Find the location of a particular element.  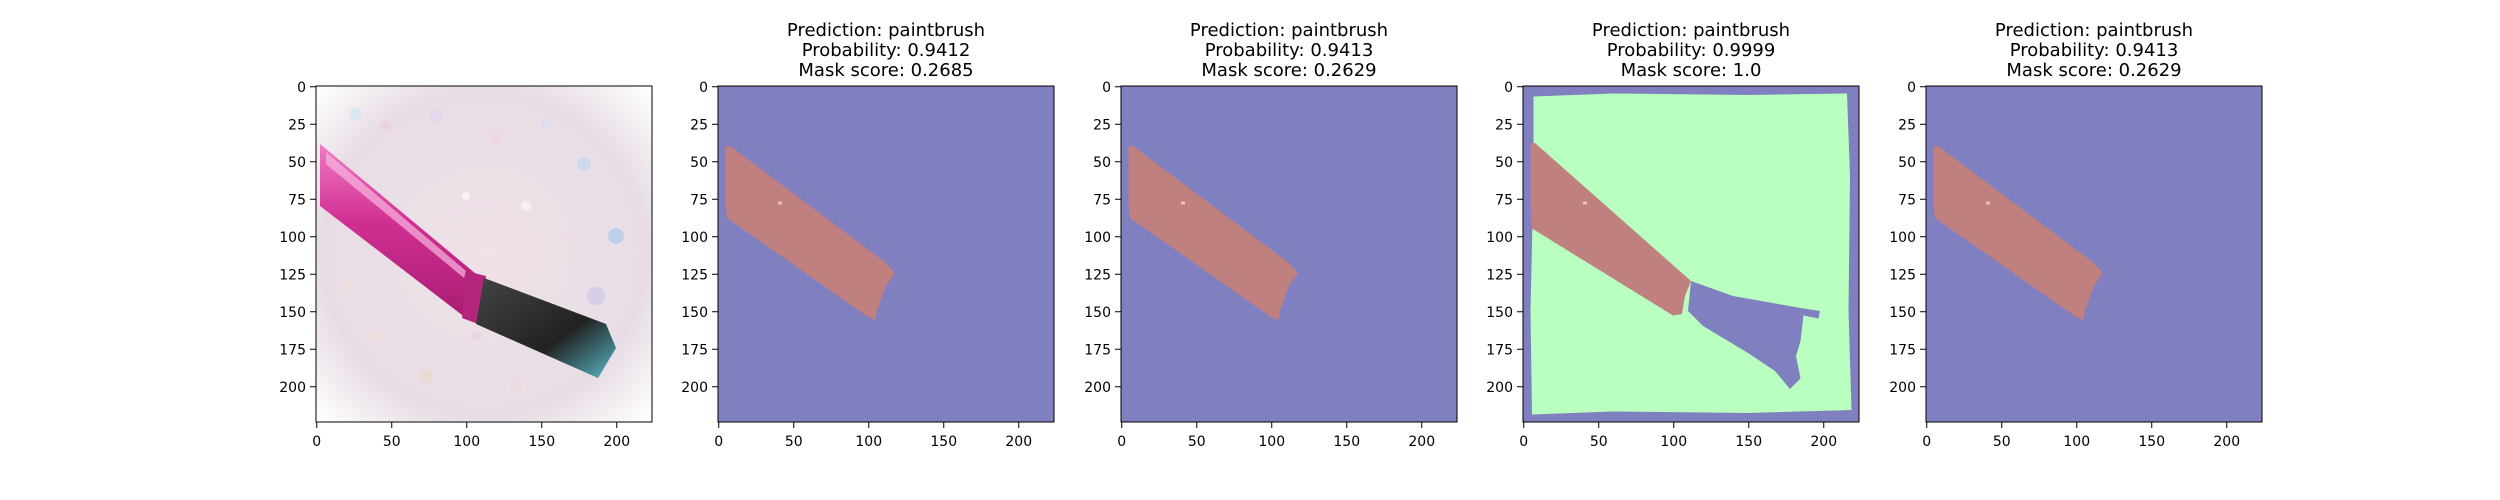

glitter-bokeh is located at coordinates (482, 250).